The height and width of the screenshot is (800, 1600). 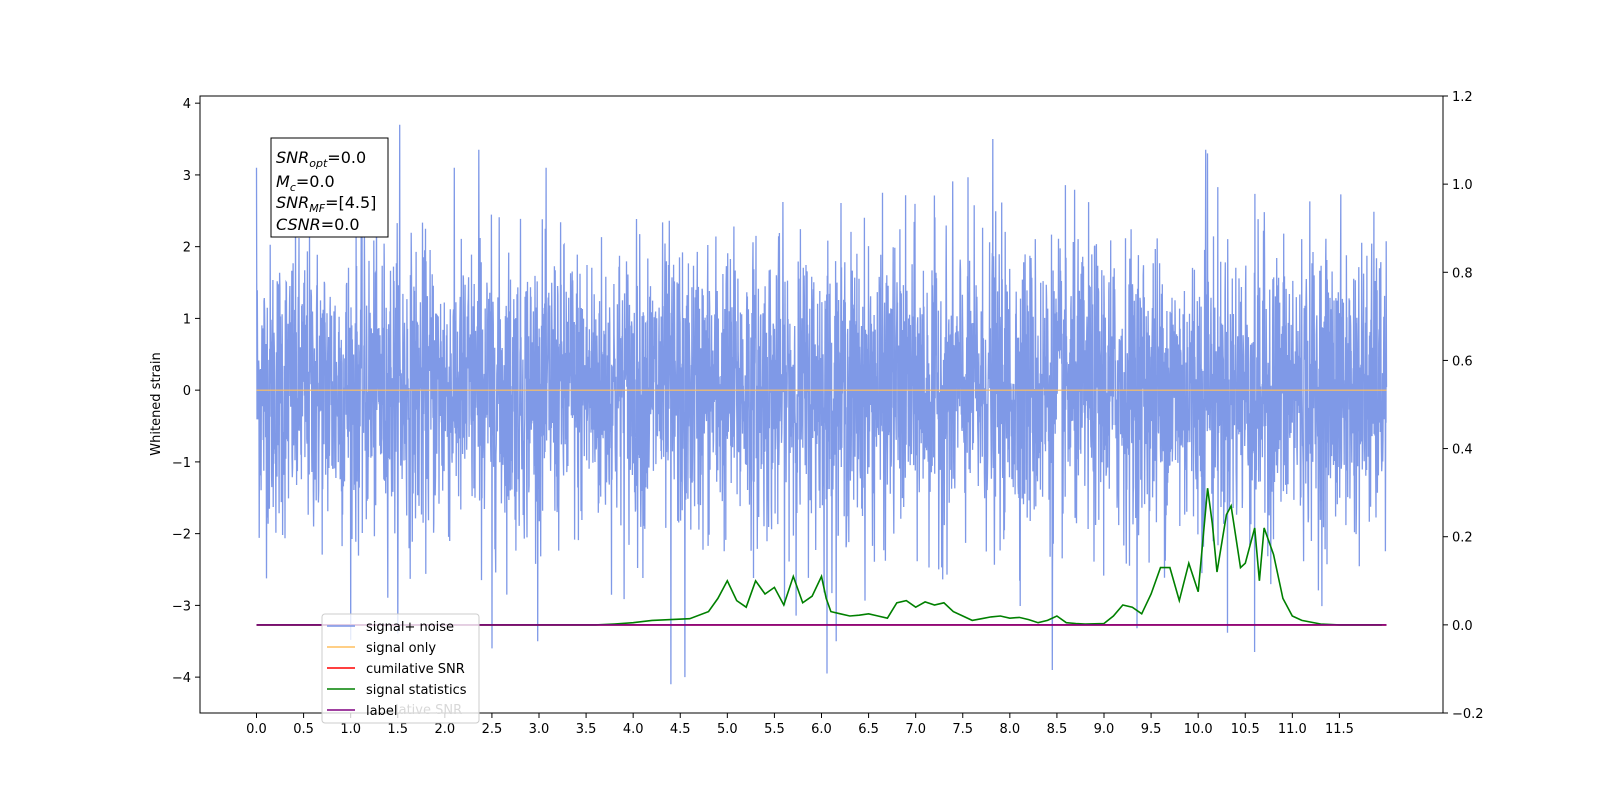 I want to click on x-tick-label: 8.5, so click(x=1057, y=729).